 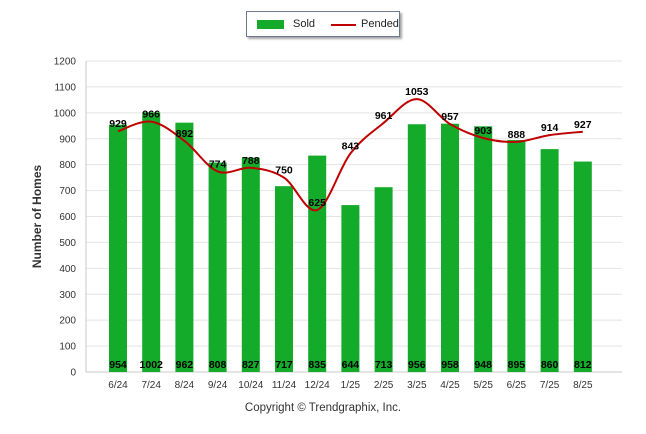 I want to click on legend-swatch-pended, so click(x=343, y=25).